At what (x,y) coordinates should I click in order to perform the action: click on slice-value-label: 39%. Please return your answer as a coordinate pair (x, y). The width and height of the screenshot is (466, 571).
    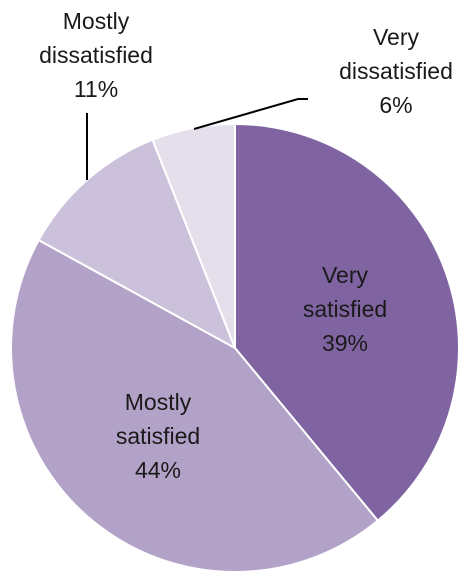
    Looking at the image, I should click on (345, 343).